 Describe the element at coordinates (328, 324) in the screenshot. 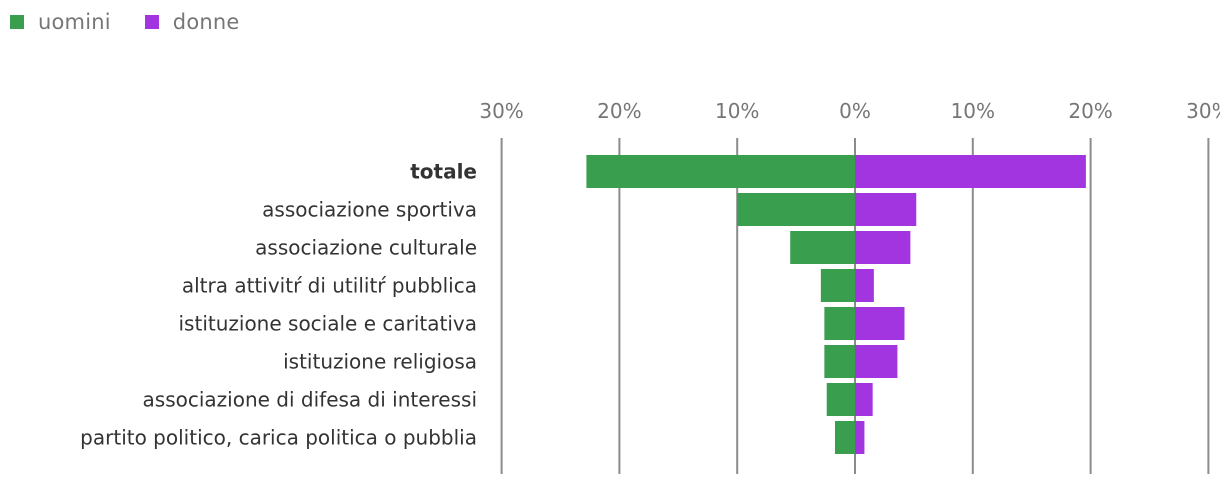

I see `category-label: istituzione sociale e caritativa` at that location.